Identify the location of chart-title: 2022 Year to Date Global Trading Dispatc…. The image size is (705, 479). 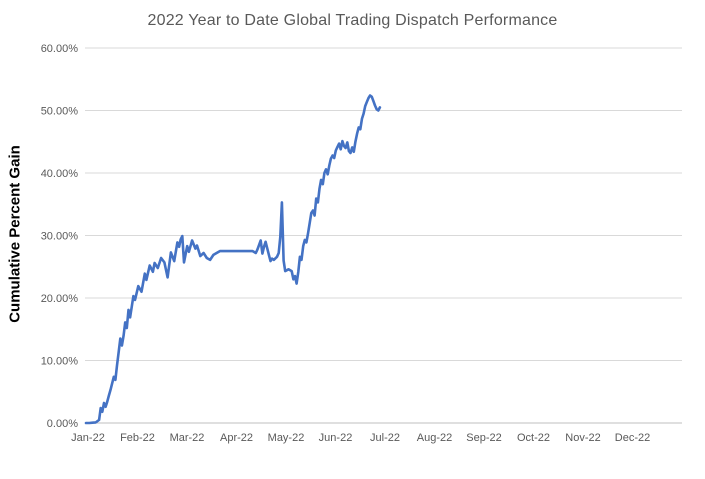
(352, 20).